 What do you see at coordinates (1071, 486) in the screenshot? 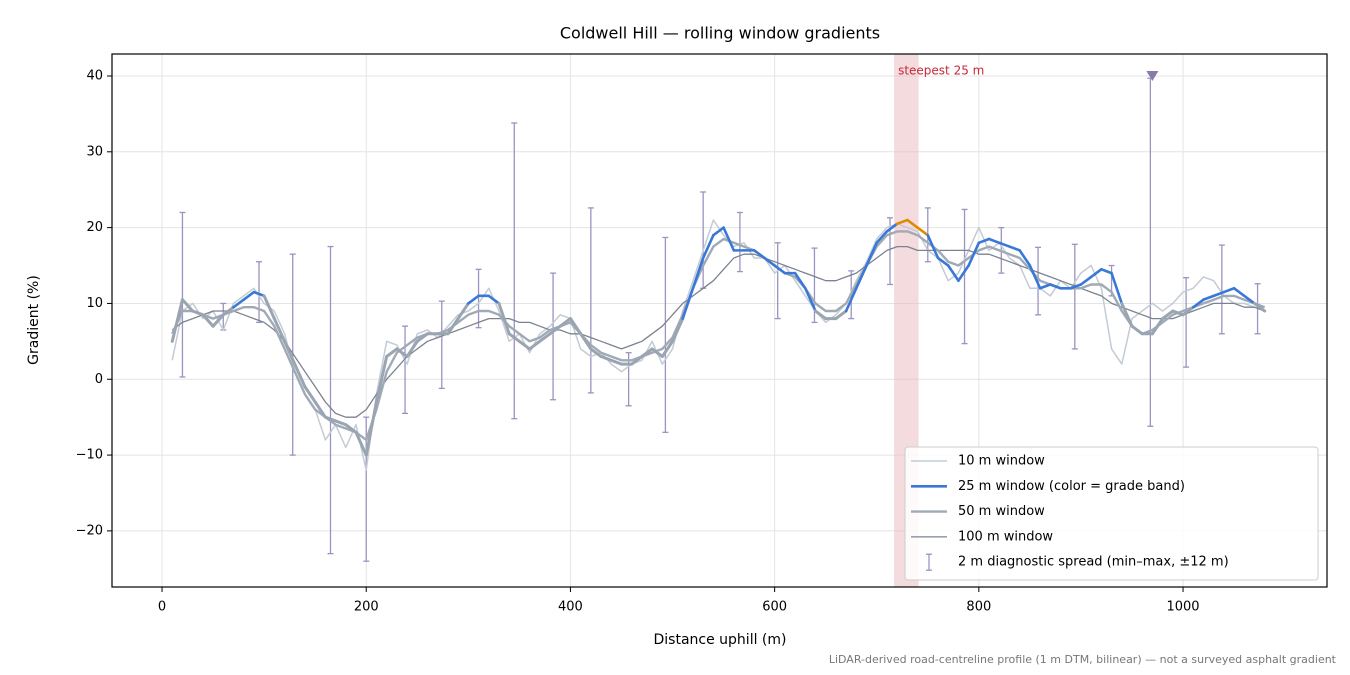
I see `legend-label: 25 m window (color = grade band)` at bounding box center [1071, 486].